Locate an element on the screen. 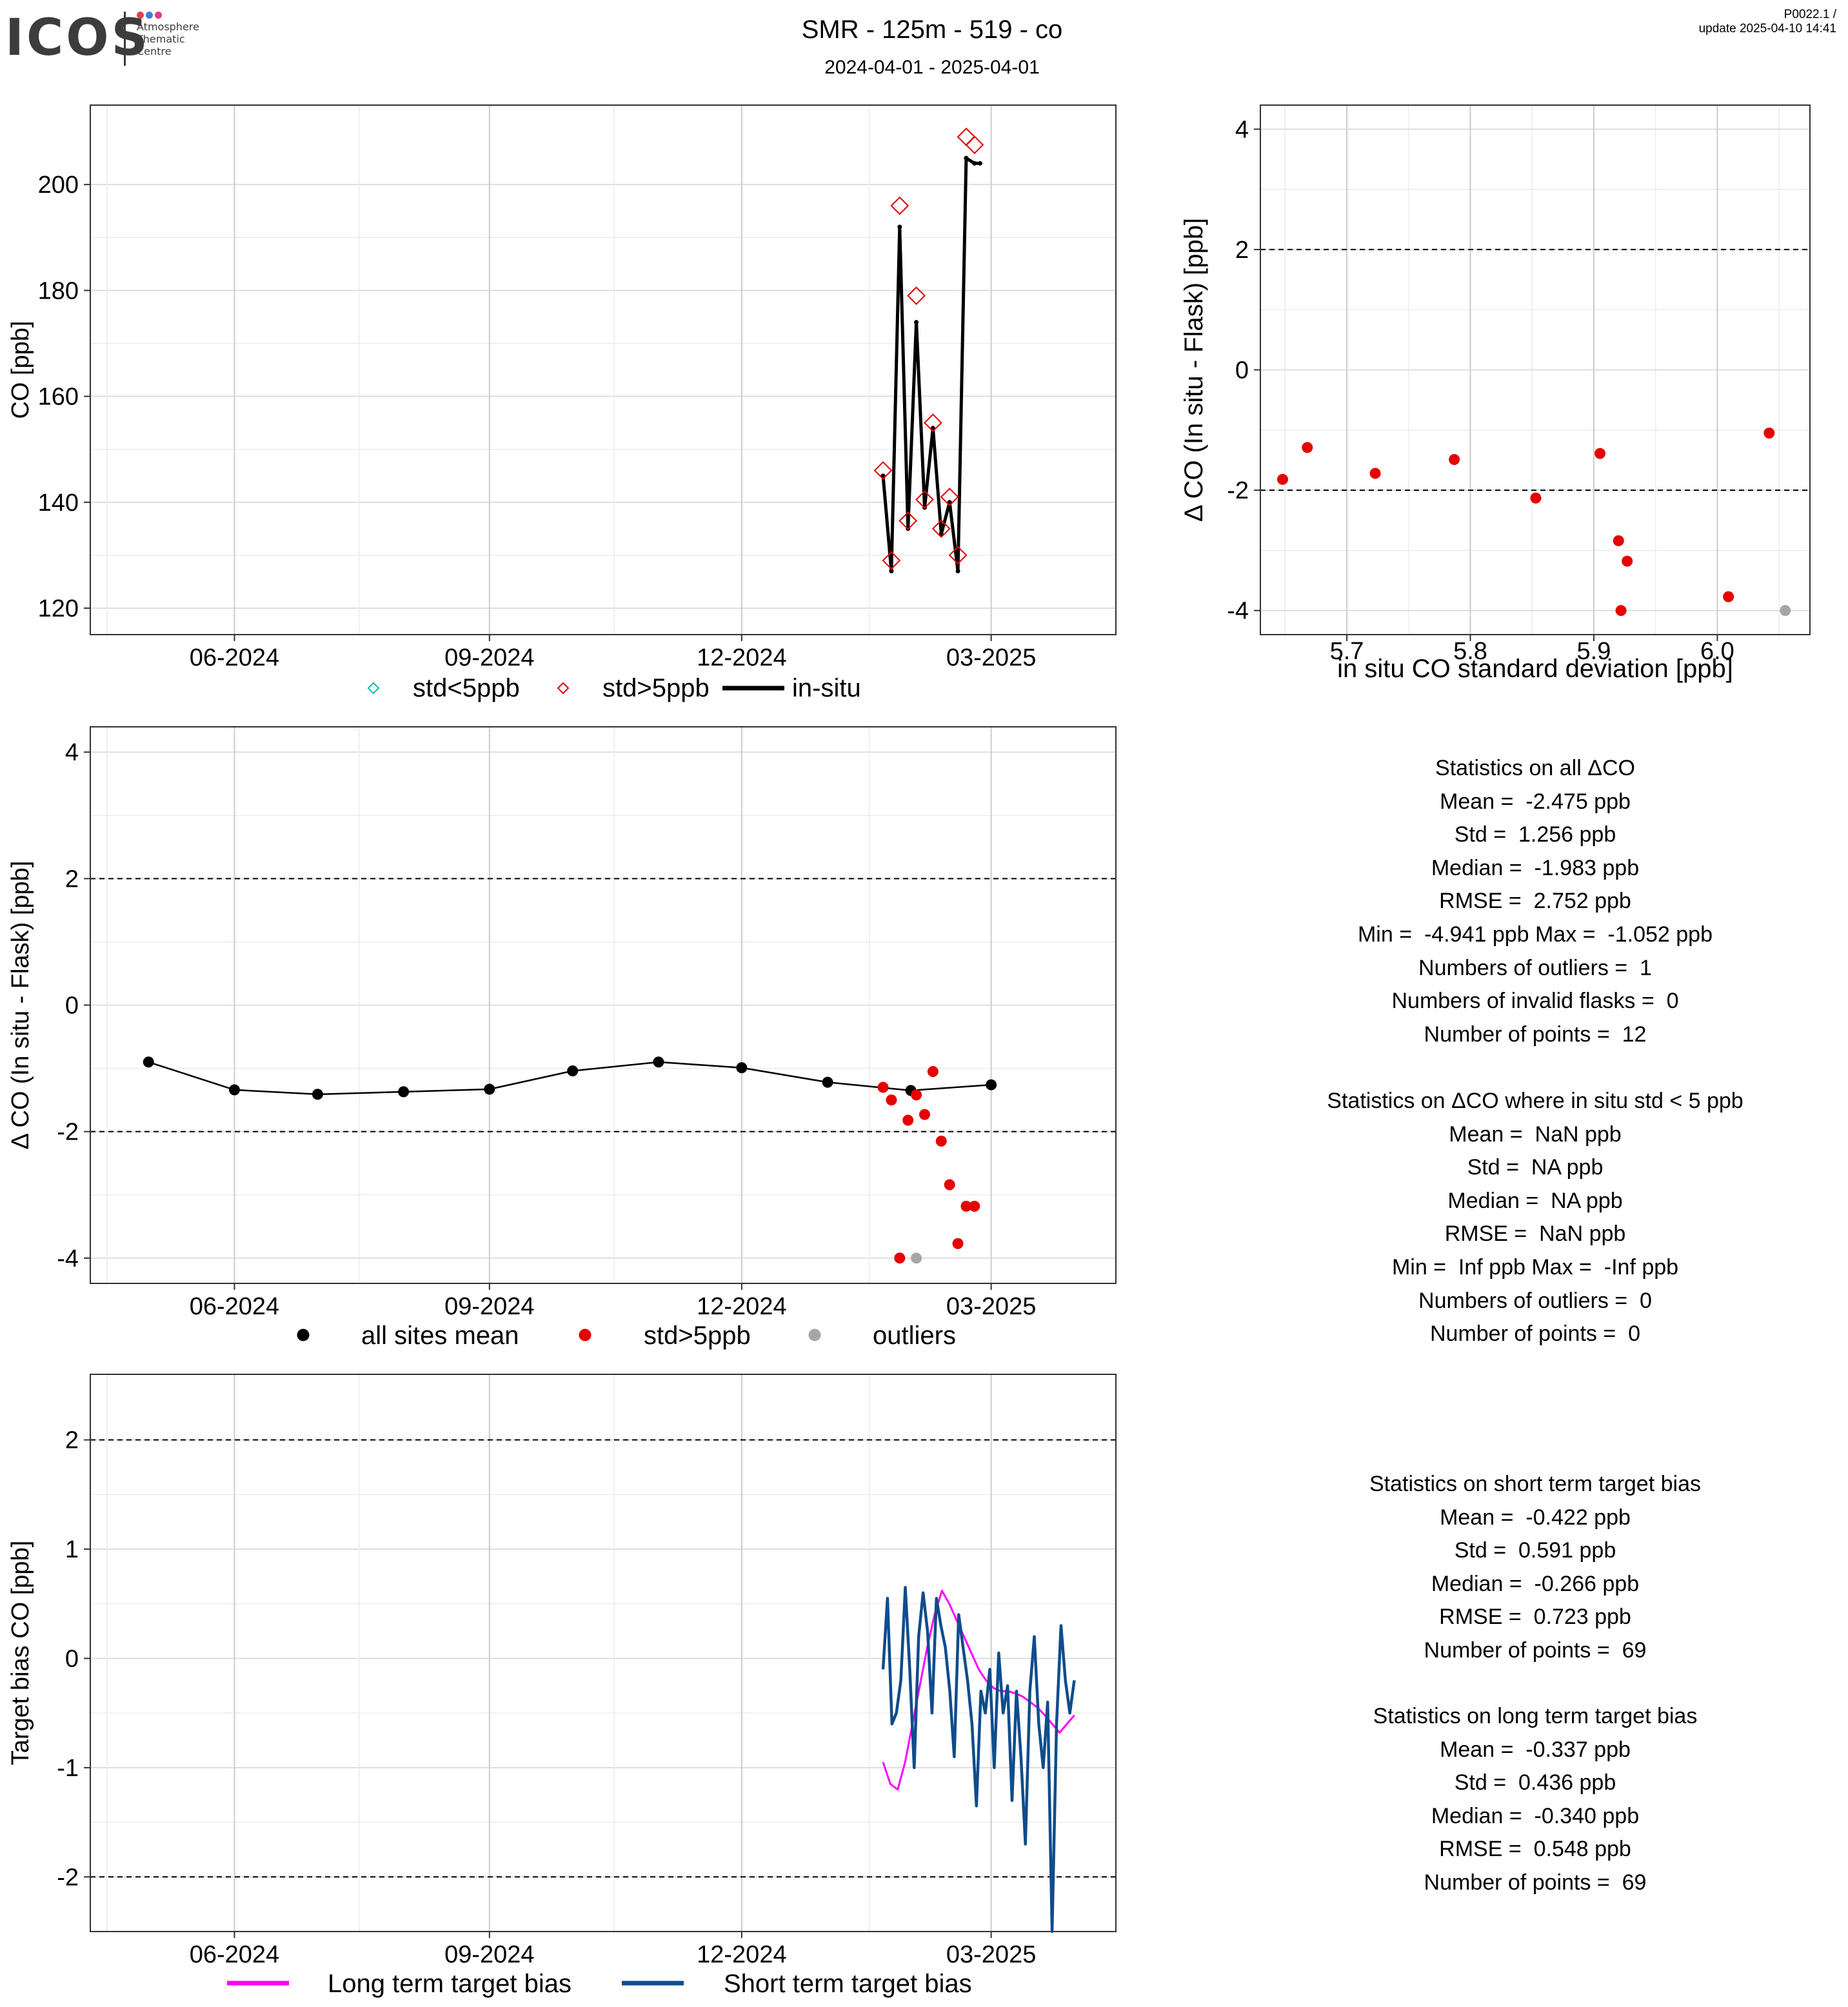 The image size is (1848, 2007). stats-line: RMSE = 2.752 ppb is located at coordinates (1535, 901).